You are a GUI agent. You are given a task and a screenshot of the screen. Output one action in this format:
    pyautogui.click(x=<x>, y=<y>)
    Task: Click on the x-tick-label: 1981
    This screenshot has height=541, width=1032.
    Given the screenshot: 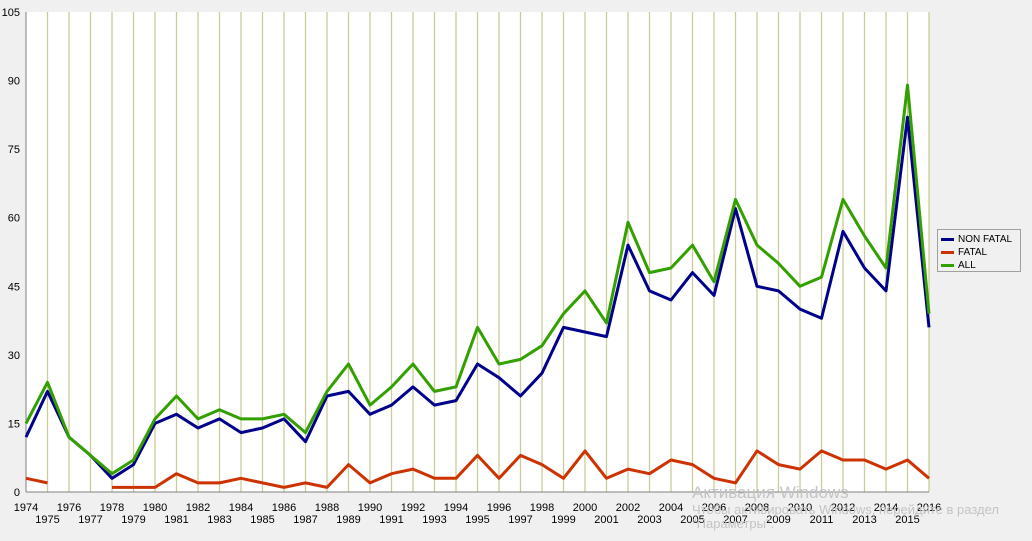 What is the action you would take?
    pyautogui.click(x=176, y=520)
    